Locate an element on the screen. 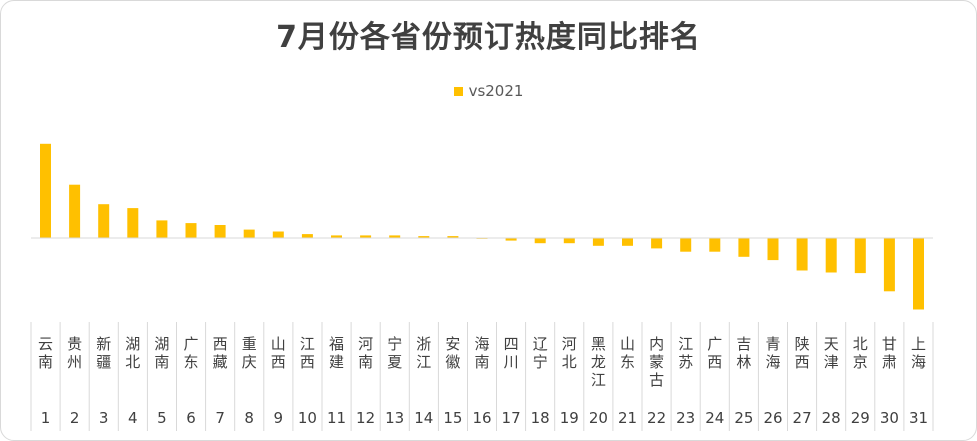 Image resolution: width=977 pixels, height=441 pixels. category-label: 天津 is located at coordinates (831, 353).